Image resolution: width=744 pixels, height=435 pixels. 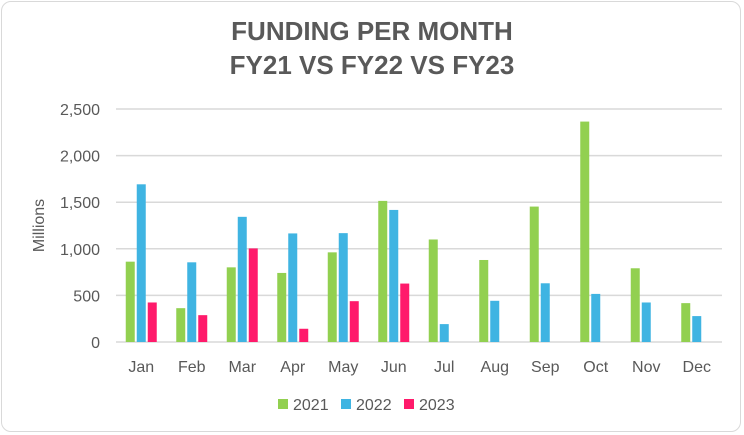 What do you see at coordinates (444, 333) in the screenshot?
I see `bar-2022-Jul` at bounding box center [444, 333].